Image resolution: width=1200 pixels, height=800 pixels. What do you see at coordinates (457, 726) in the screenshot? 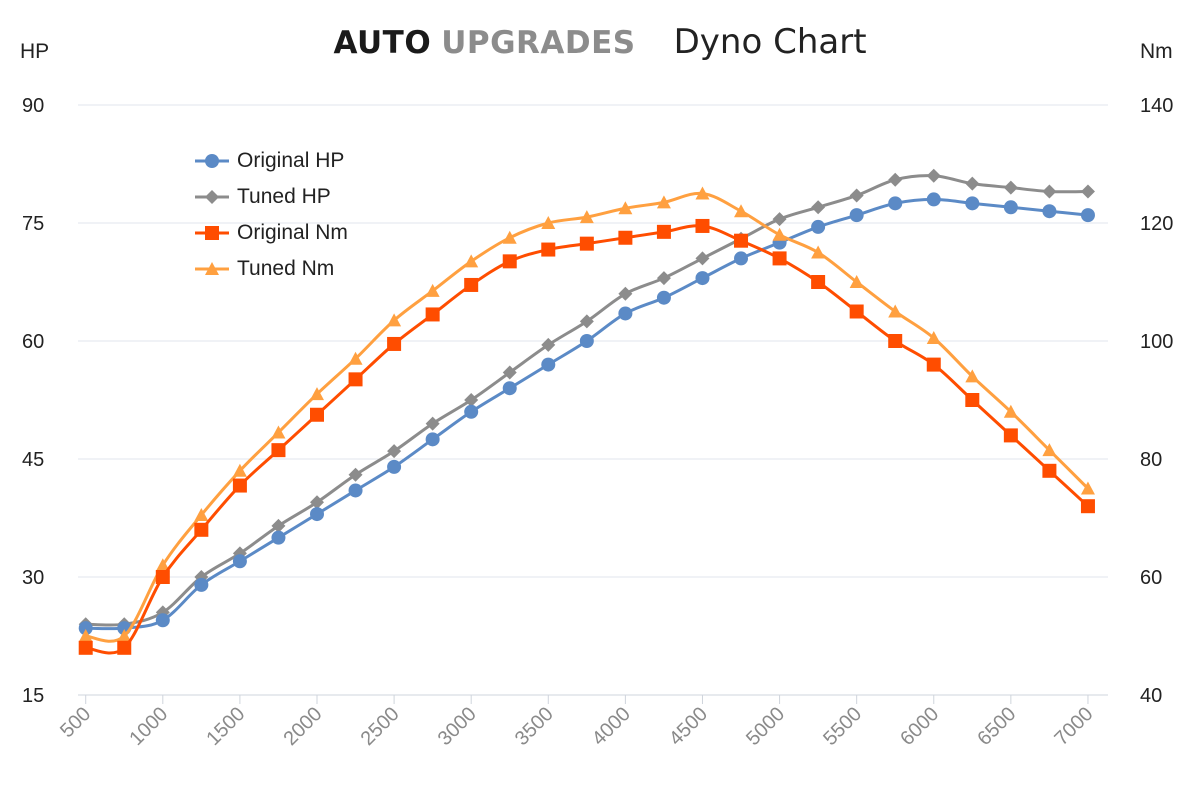
I see `x-tick-label: 3000` at bounding box center [457, 726].